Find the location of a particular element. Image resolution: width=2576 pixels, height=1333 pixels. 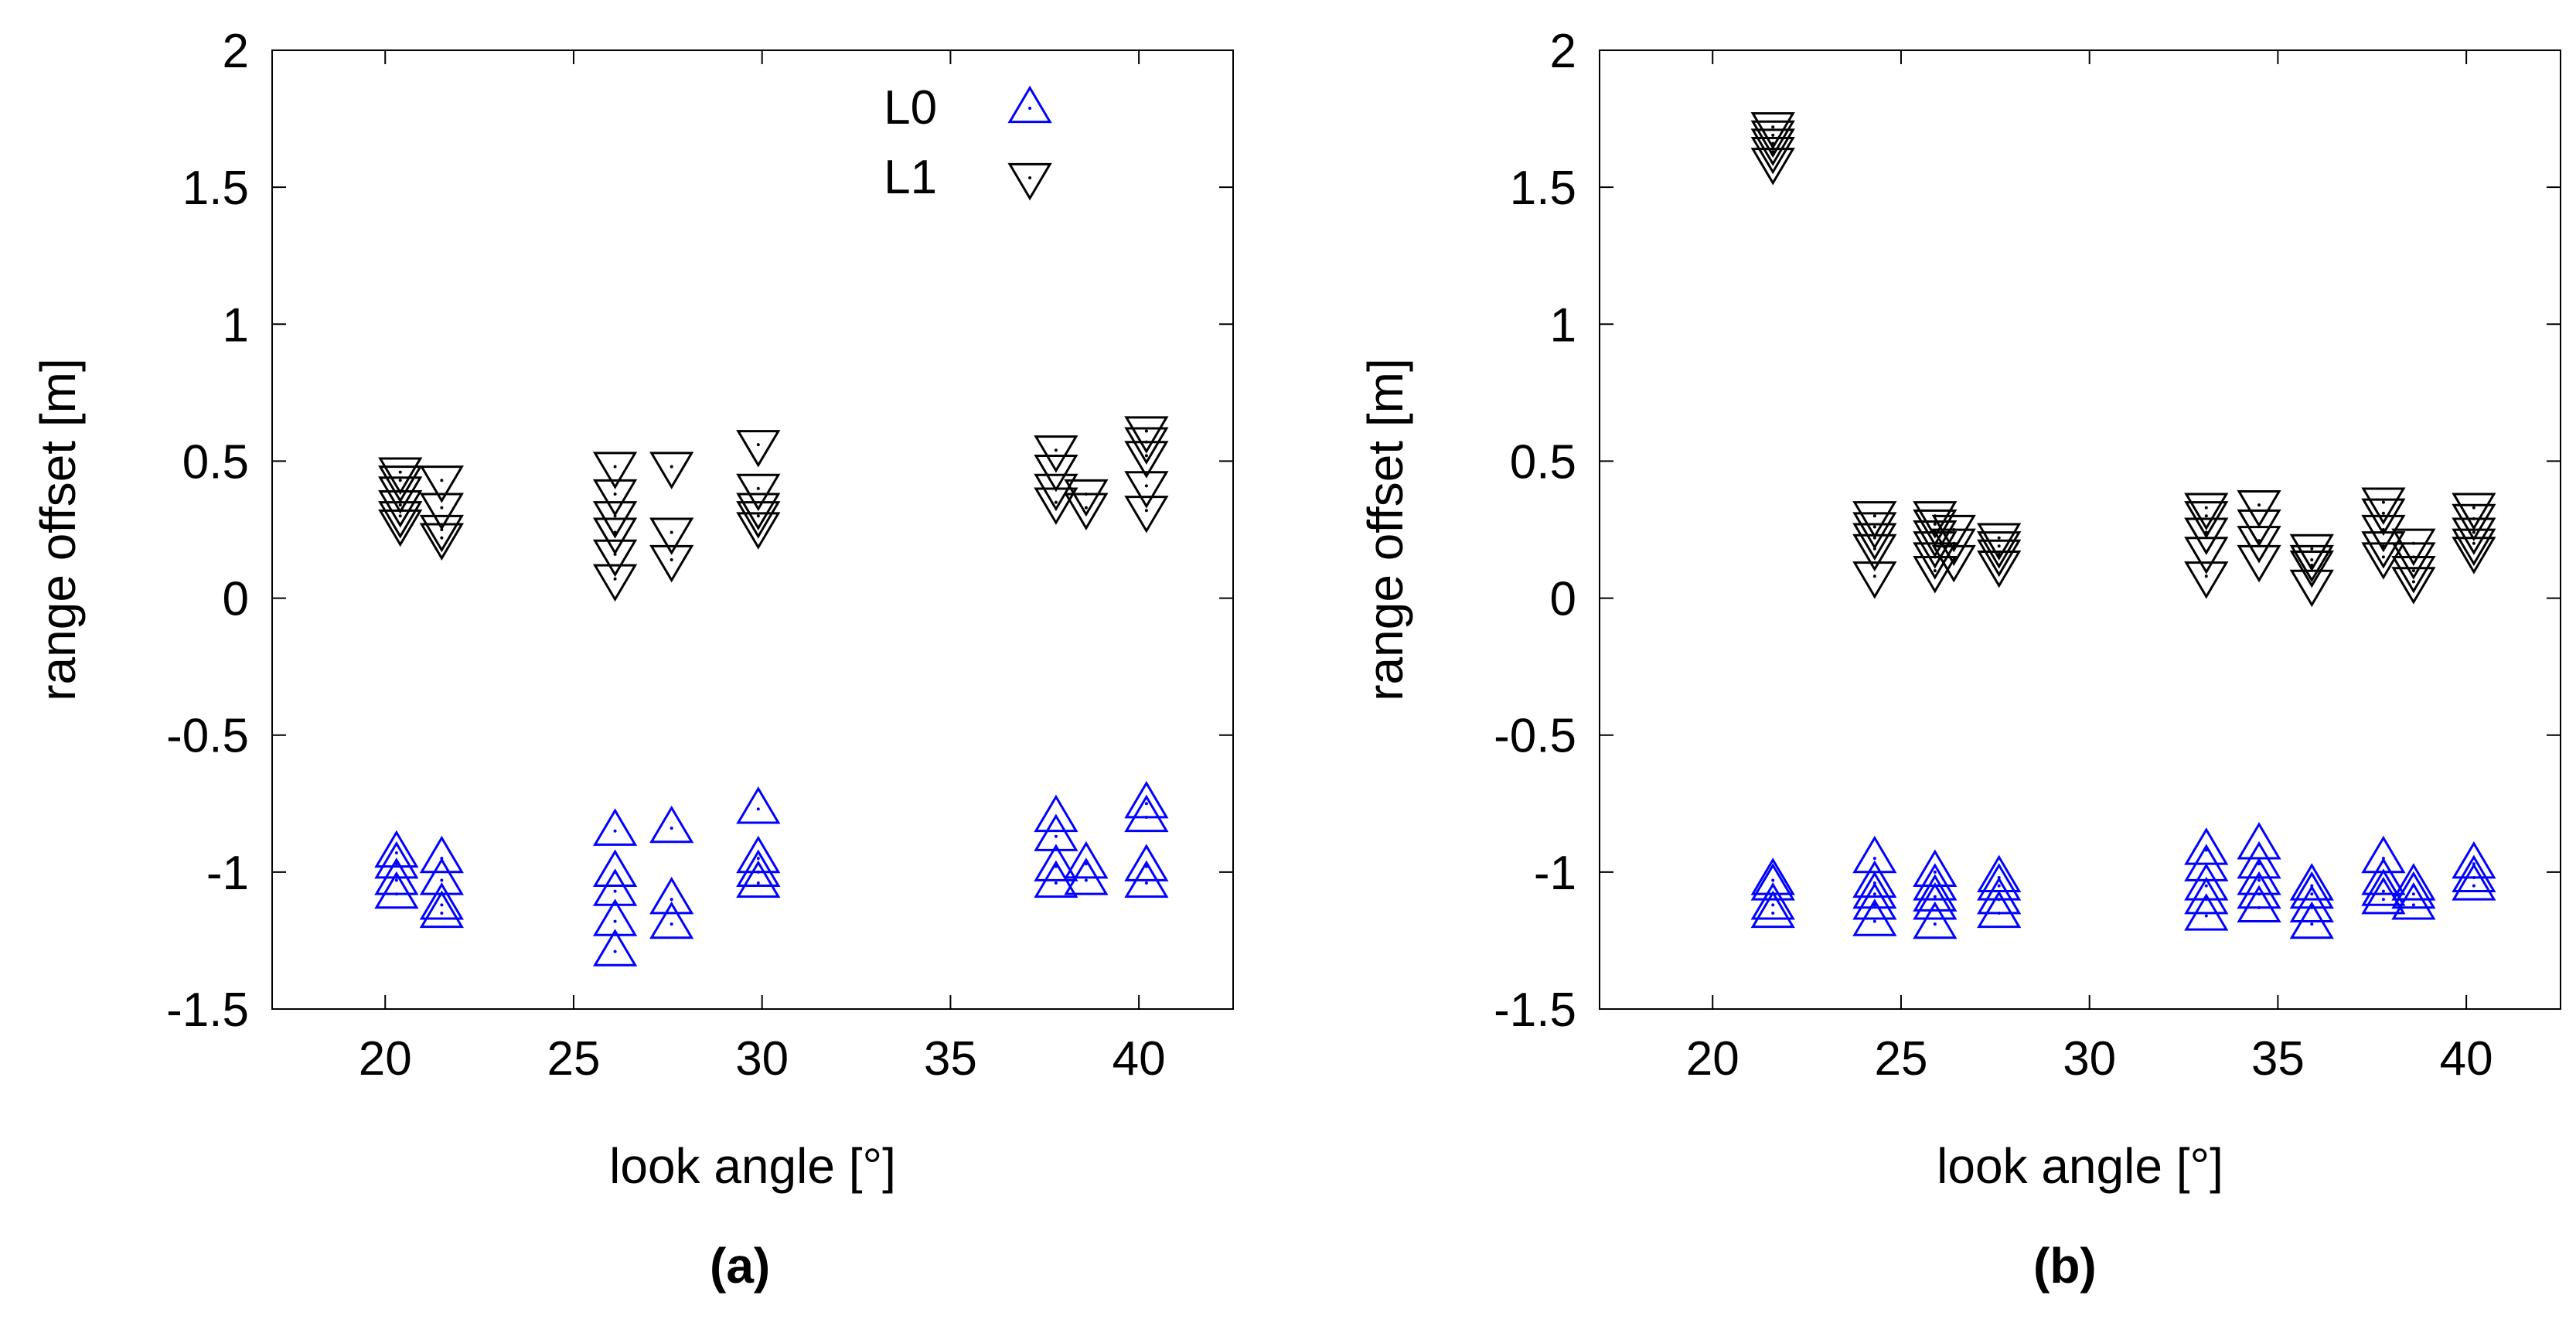

panel-label-b: (b) is located at coordinates (2065, 1266).